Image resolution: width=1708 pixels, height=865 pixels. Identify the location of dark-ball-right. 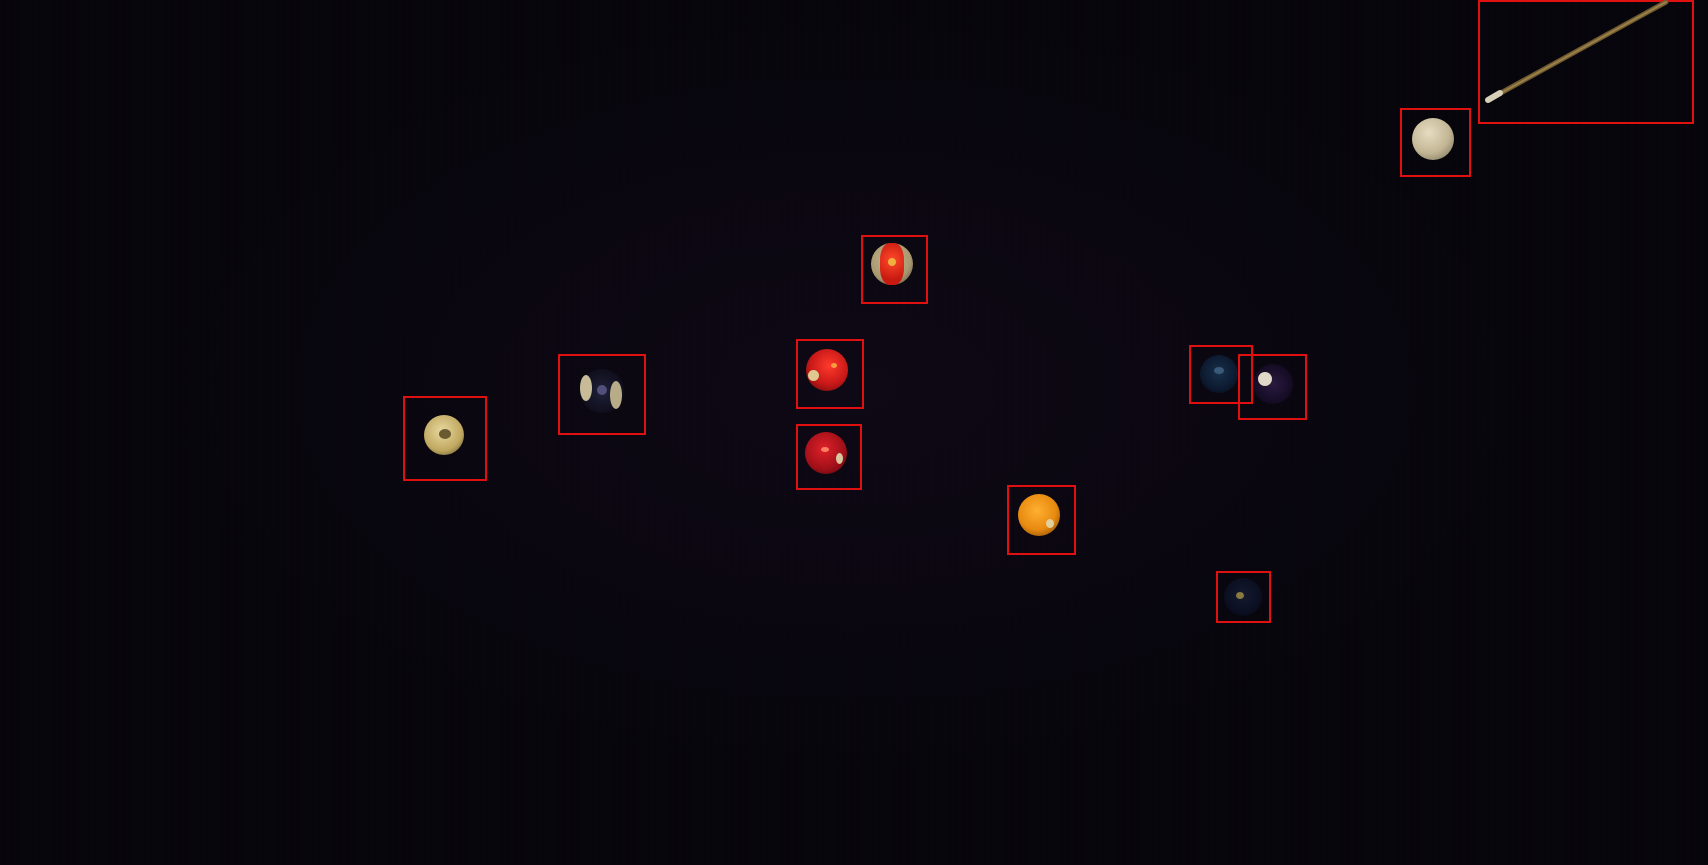
(1273, 384).